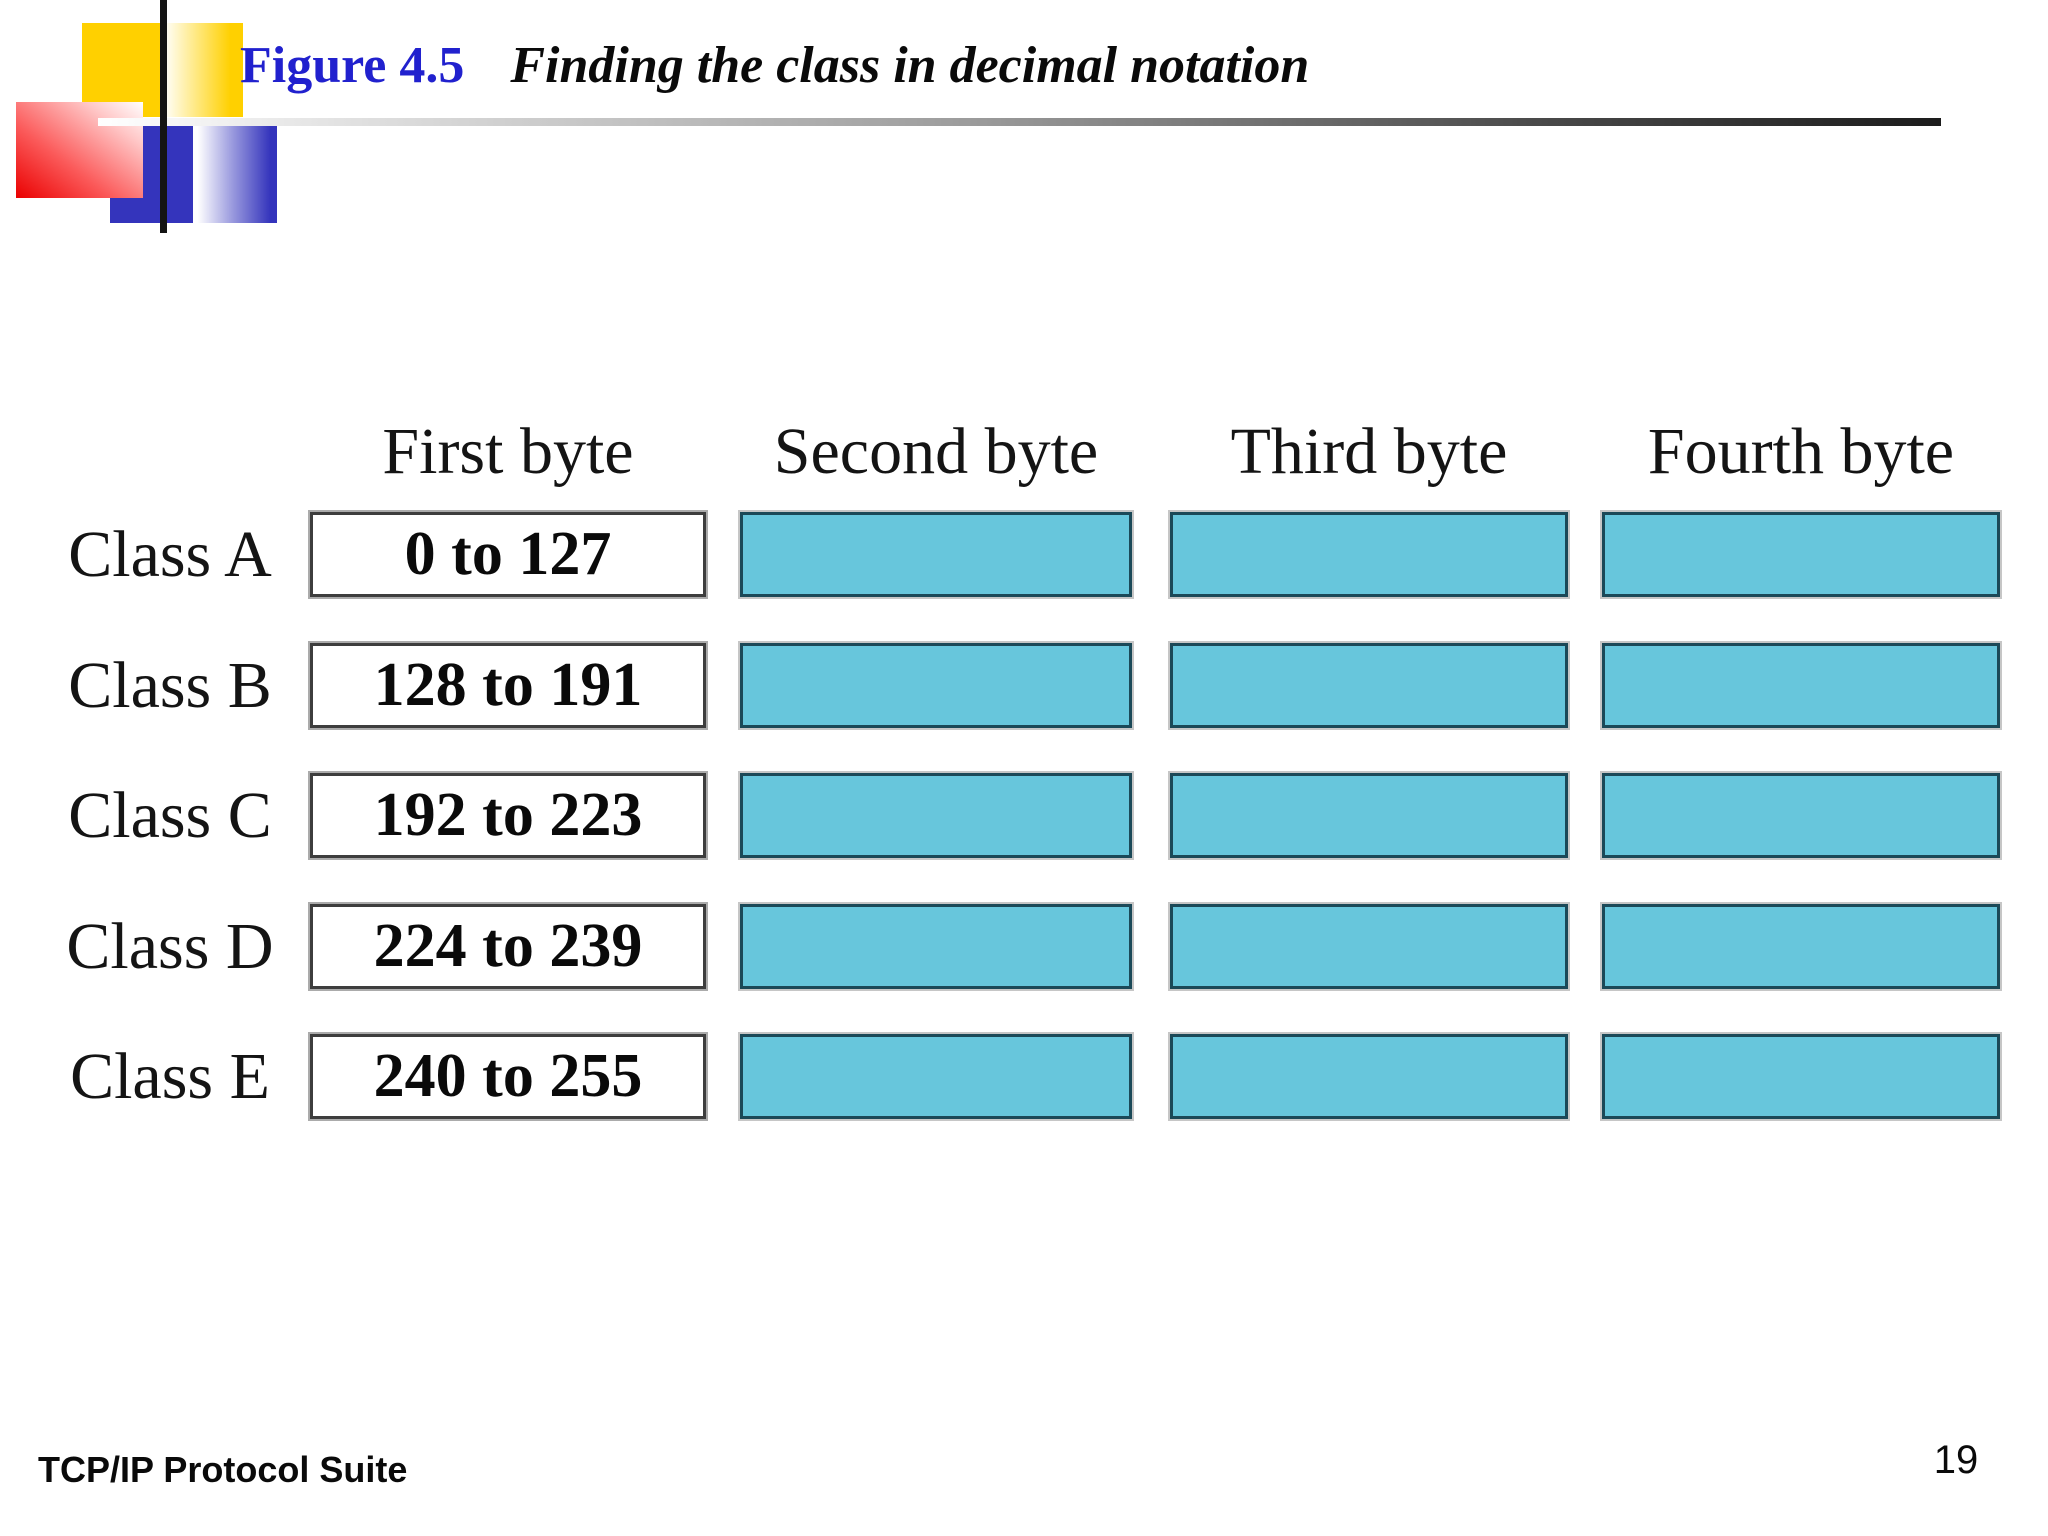 This screenshot has height=1536, width=2048. What do you see at coordinates (508, 685) in the screenshot?
I see `first-byte-range-box: 128 to 191` at bounding box center [508, 685].